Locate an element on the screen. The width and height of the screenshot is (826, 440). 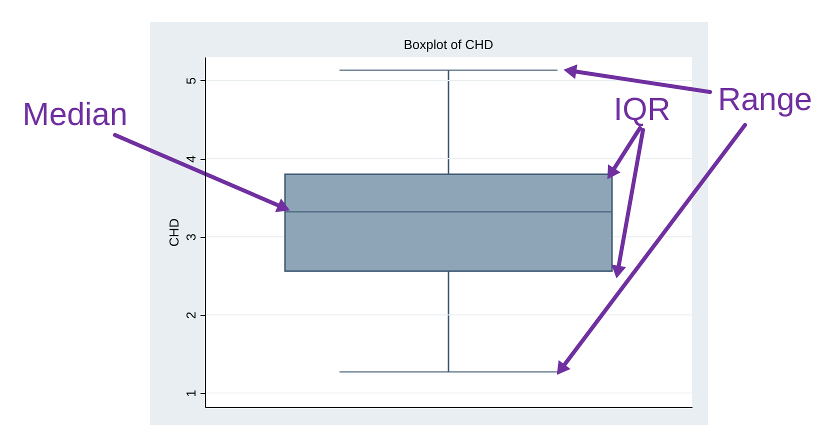
y-tick-label: 5 is located at coordinates (191, 81).